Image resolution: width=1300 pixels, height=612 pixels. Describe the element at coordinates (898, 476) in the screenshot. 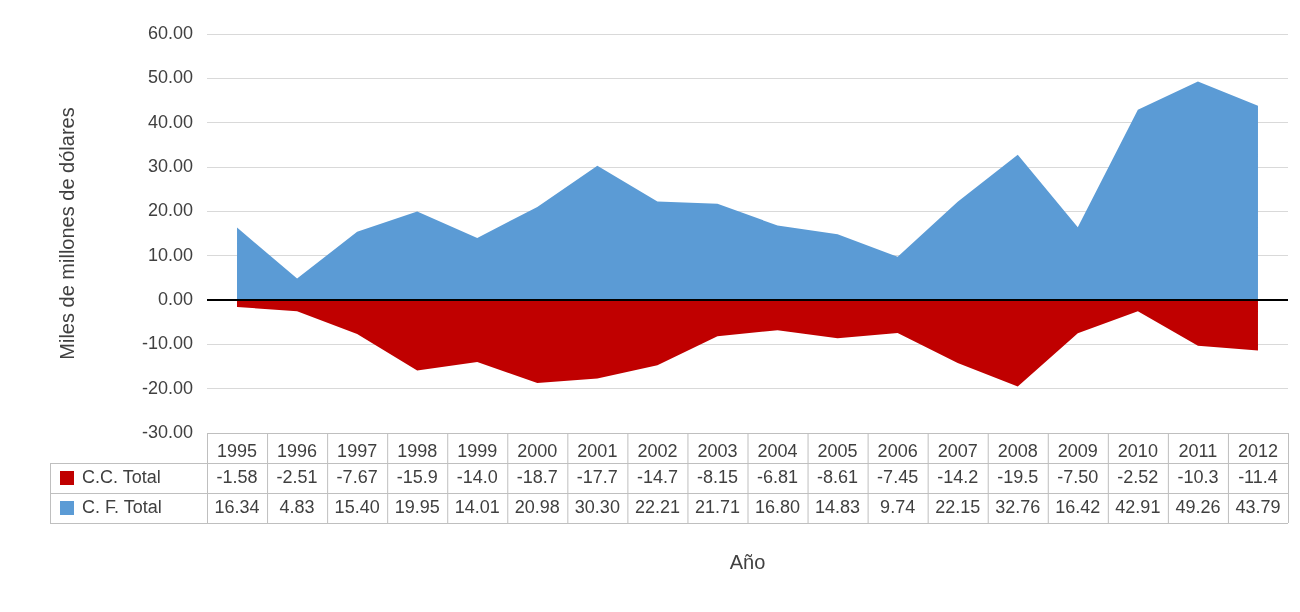

I see `data-label: -7.45` at that location.